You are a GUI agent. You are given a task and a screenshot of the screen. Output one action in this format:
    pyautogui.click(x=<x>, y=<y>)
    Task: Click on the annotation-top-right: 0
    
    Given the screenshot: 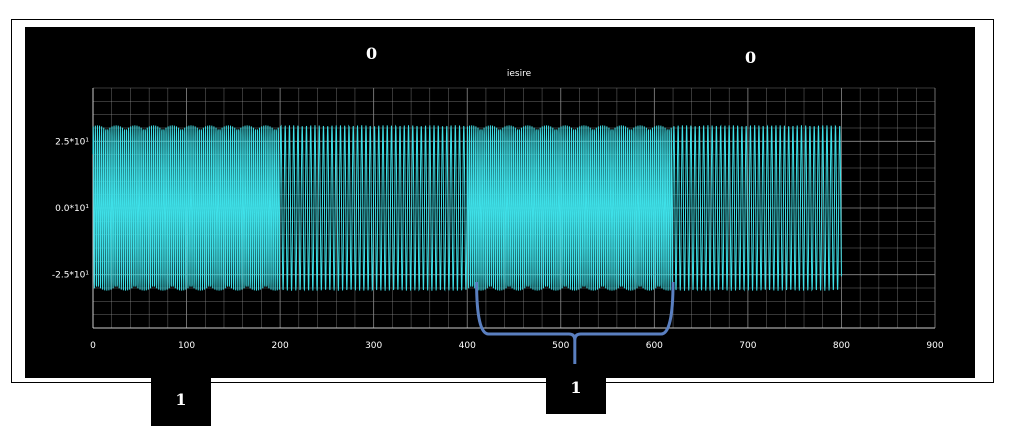 What is the action you would take?
    pyautogui.click(x=750, y=57)
    